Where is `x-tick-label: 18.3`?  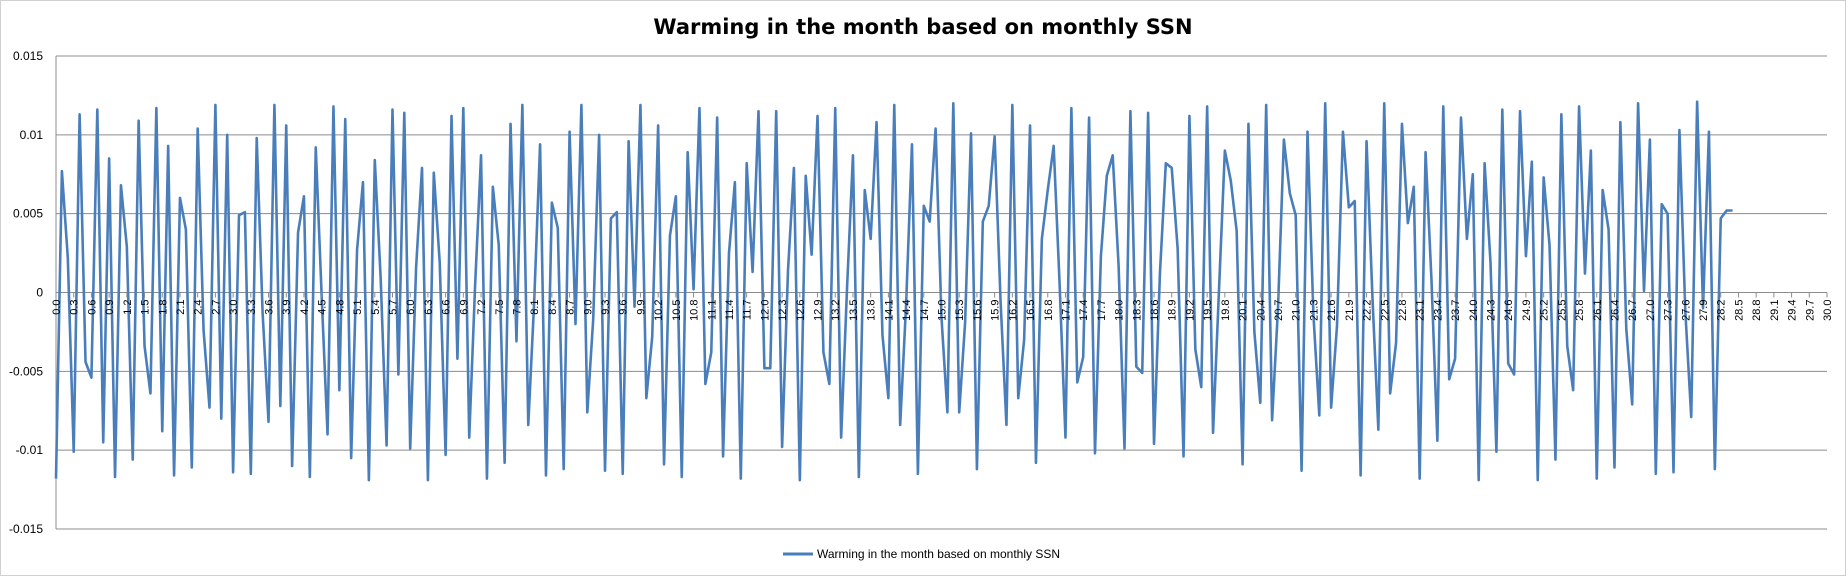
x-tick-label: 18.3 is located at coordinates (1137, 310).